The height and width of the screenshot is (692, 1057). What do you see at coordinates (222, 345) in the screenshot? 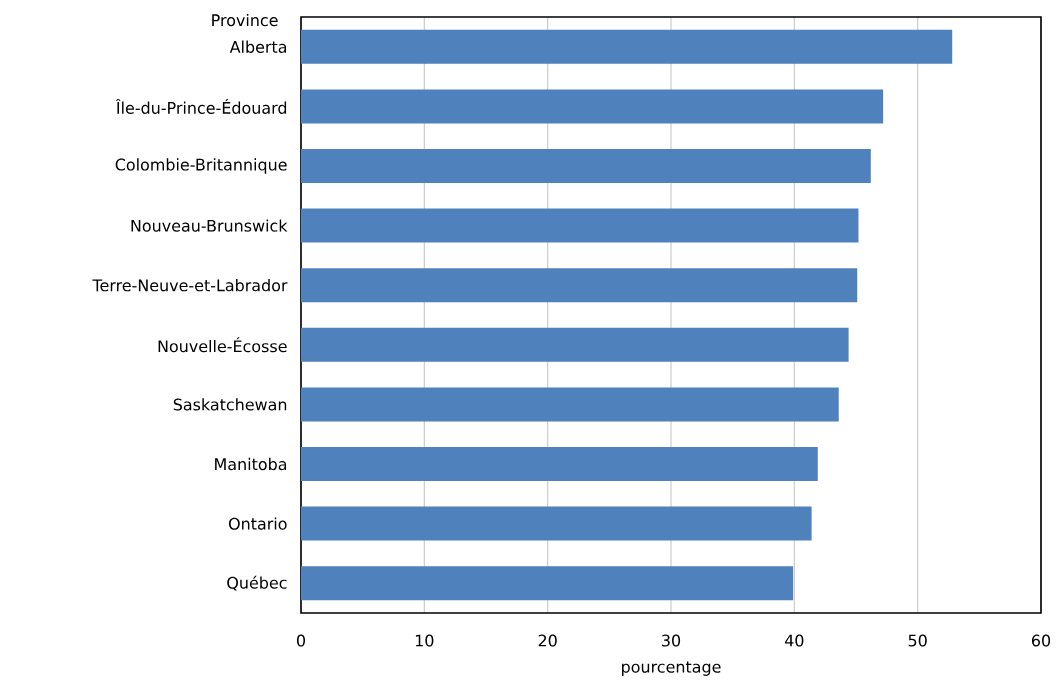
I see `y-tick-label: Nouvelle-Écosse` at bounding box center [222, 345].